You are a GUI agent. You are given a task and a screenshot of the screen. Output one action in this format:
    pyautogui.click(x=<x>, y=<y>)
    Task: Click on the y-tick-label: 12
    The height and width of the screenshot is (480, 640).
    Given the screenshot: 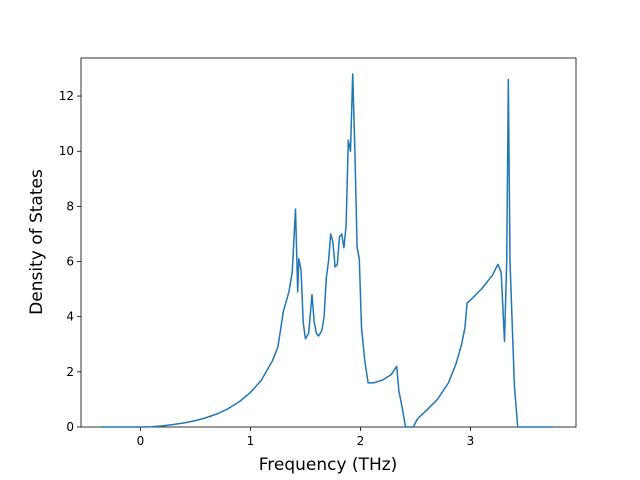 What is the action you would take?
    pyautogui.click(x=66, y=96)
    